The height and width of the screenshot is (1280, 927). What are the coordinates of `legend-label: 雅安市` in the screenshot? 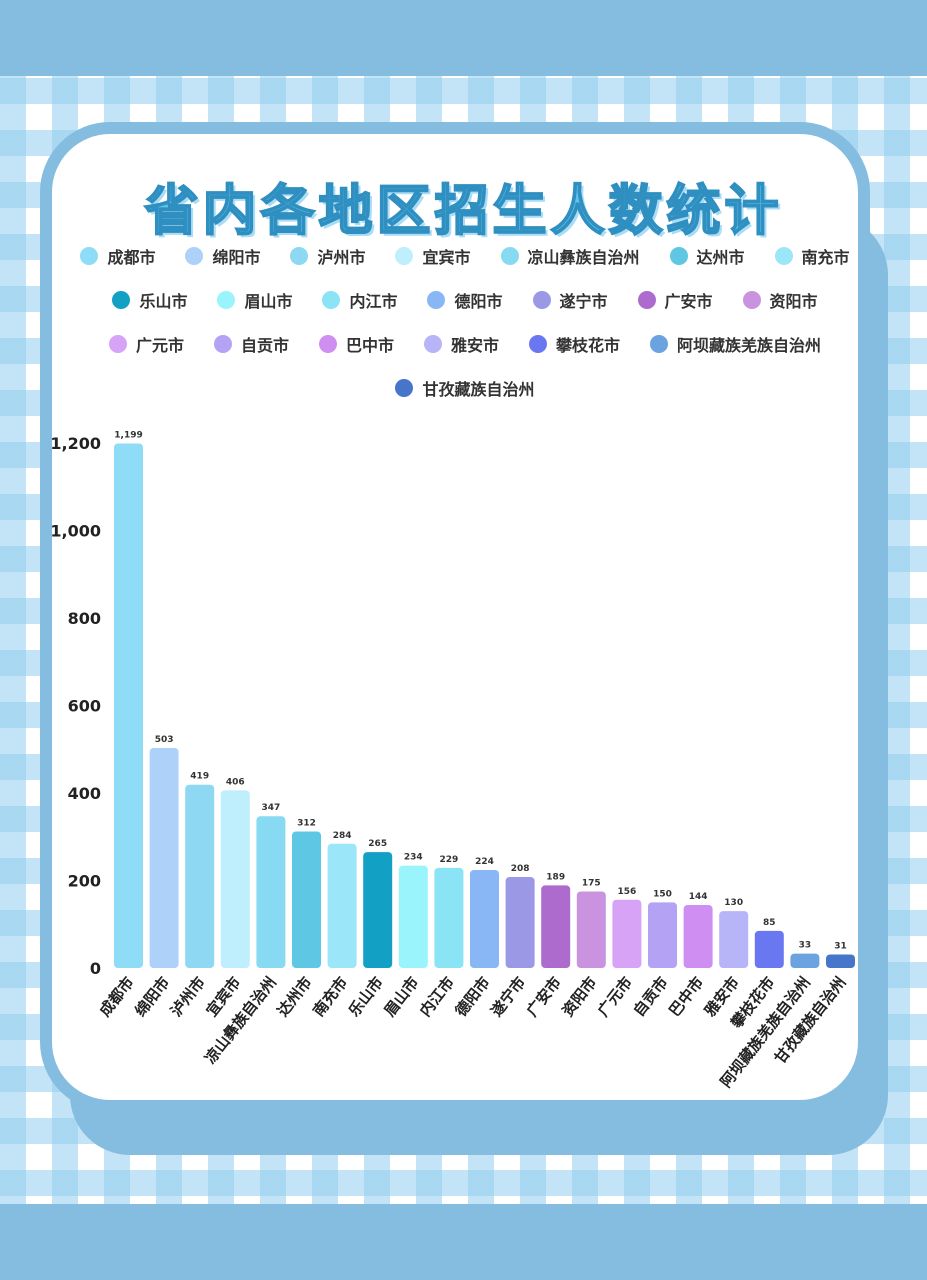 It's located at (475, 345).